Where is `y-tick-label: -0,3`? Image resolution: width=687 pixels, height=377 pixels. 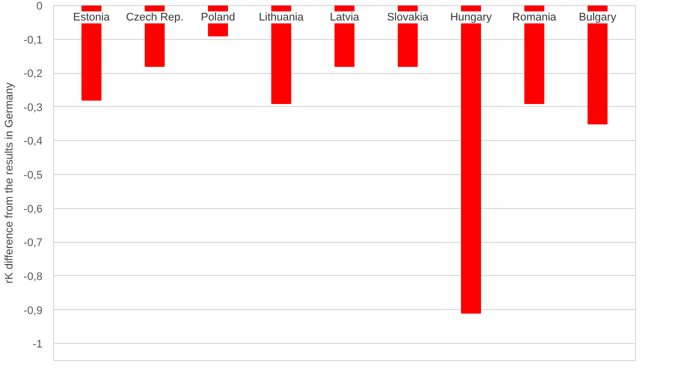
y-tick-label: -0,3 is located at coordinates (33, 108).